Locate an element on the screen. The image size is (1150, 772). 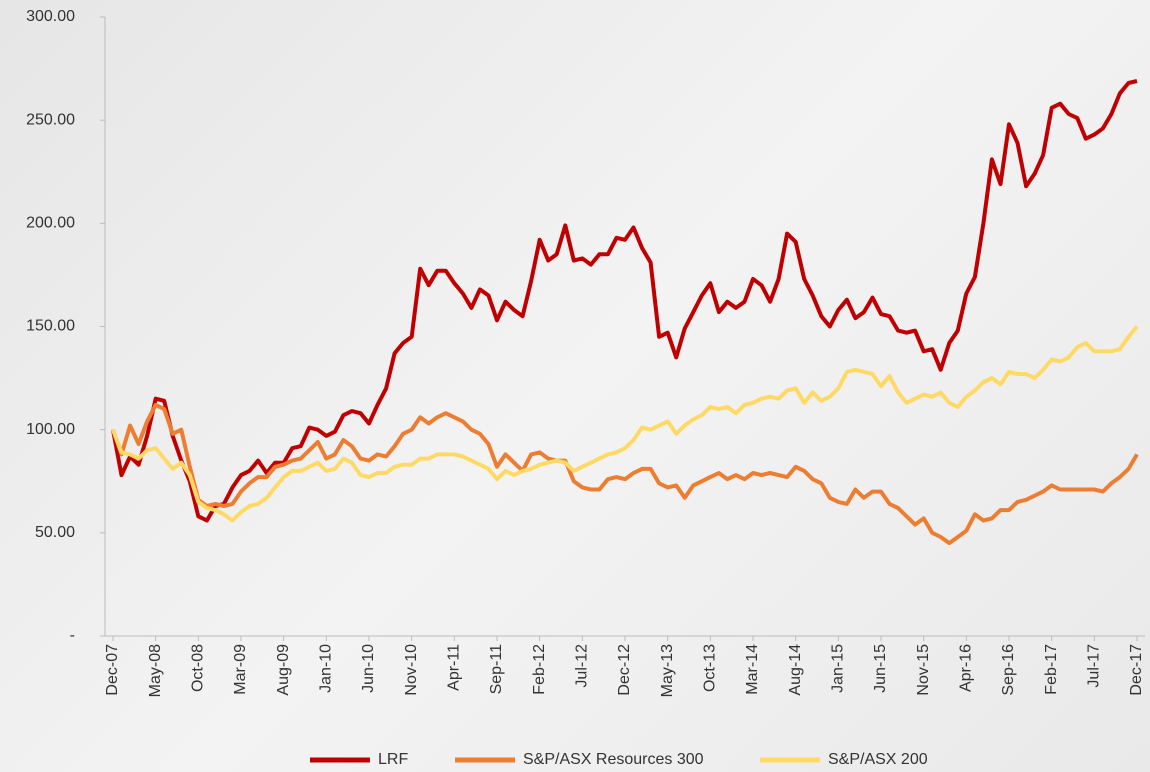
x-tick-label: May-13 is located at coordinates (667, 670).